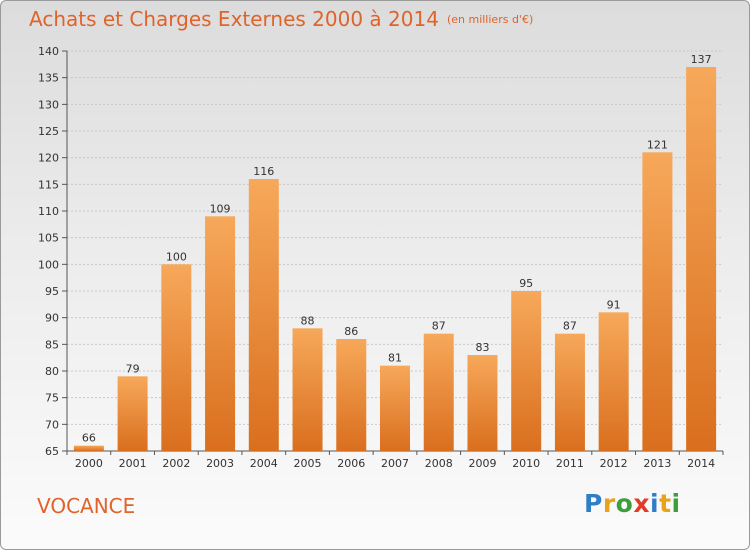 The width and height of the screenshot is (750, 550). What do you see at coordinates (624, 503) in the screenshot?
I see `logo-letter: o` at bounding box center [624, 503].